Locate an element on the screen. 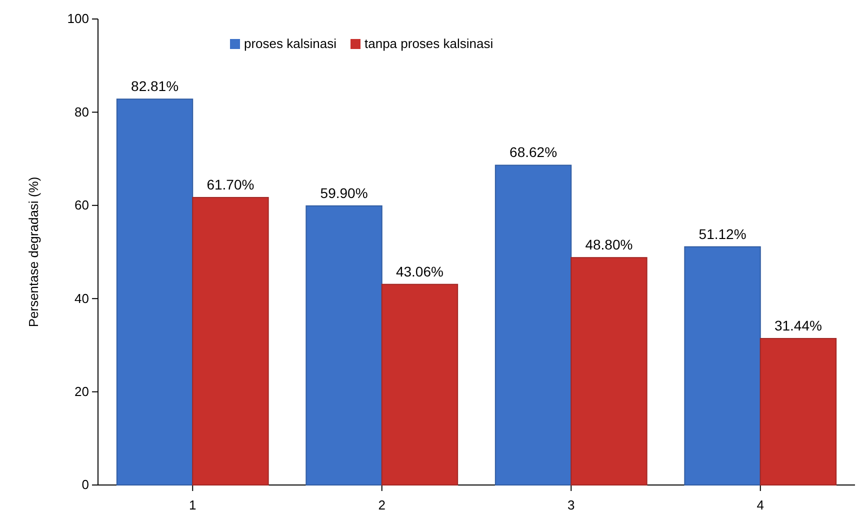 Image resolution: width=863 pixels, height=531 pixels. legend-label: tanpa proses kalsinasi is located at coordinates (429, 43).